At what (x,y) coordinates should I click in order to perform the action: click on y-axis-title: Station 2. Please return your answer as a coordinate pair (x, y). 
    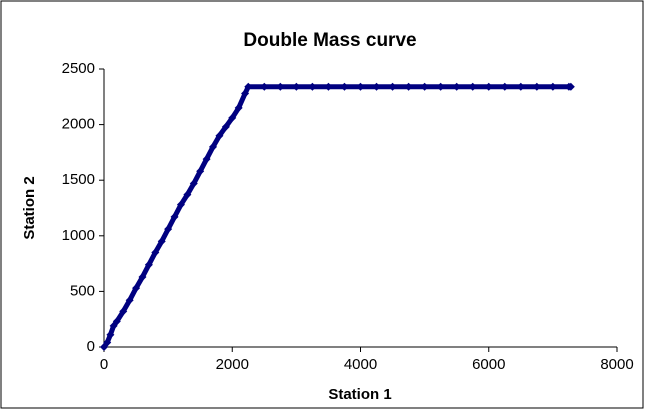
    Looking at the image, I should click on (29, 207).